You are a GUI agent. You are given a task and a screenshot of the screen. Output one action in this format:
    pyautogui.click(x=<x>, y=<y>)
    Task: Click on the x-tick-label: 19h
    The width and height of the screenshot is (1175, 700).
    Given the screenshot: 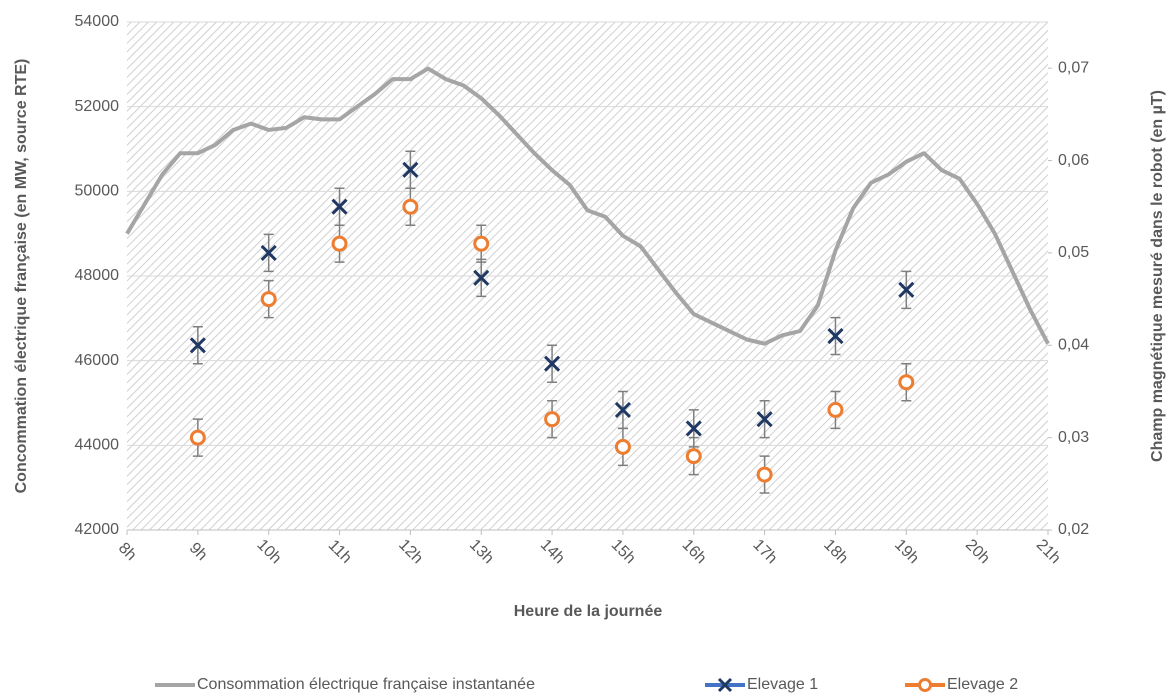 What is the action you would take?
    pyautogui.click(x=906, y=551)
    